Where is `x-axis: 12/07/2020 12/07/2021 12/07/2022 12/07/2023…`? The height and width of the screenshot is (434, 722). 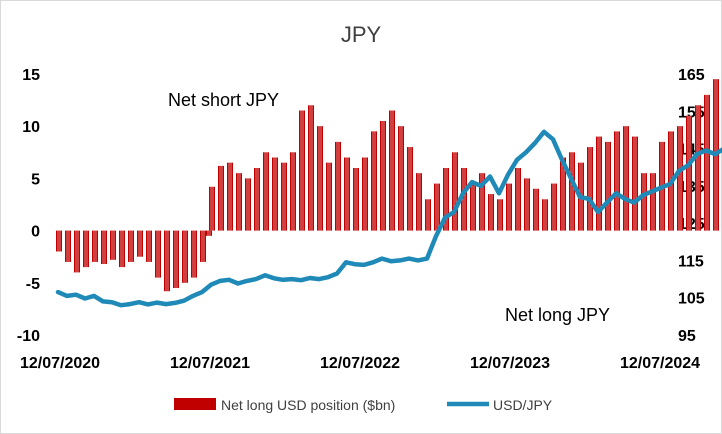 x-axis: 12/07/2020 12/07/2021 12/07/2022 12/07/2023… is located at coordinates (360, 363).